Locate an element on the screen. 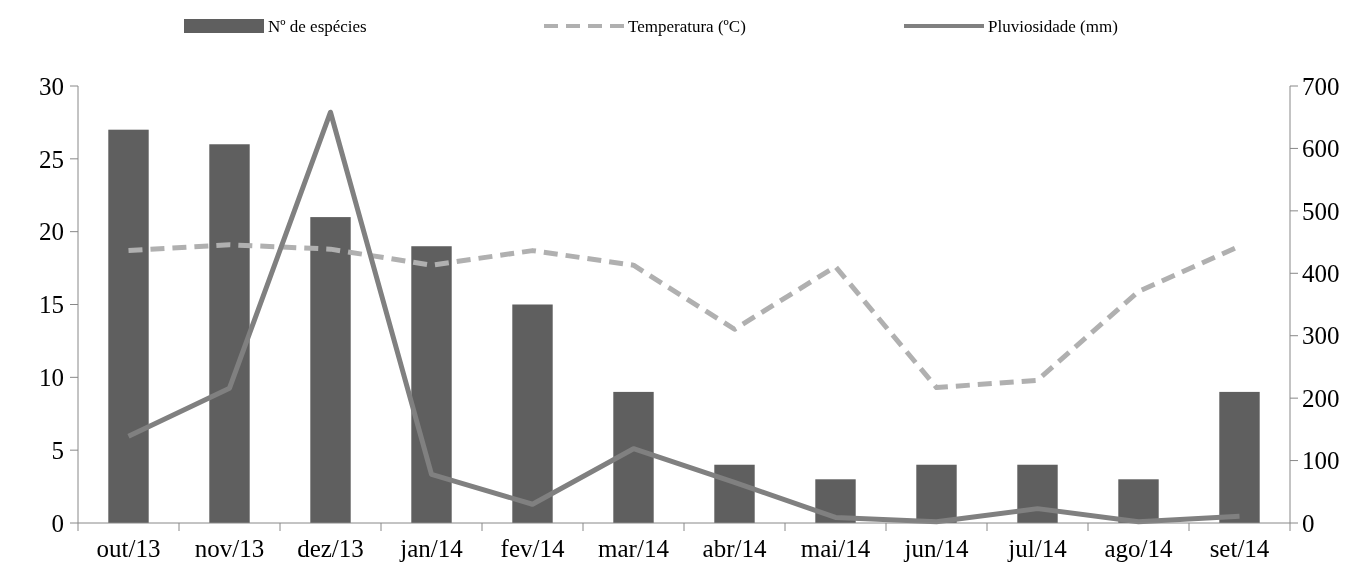 This screenshot has height=587, width=1368. x-tick-label: ago/14 is located at coordinates (1139, 548).